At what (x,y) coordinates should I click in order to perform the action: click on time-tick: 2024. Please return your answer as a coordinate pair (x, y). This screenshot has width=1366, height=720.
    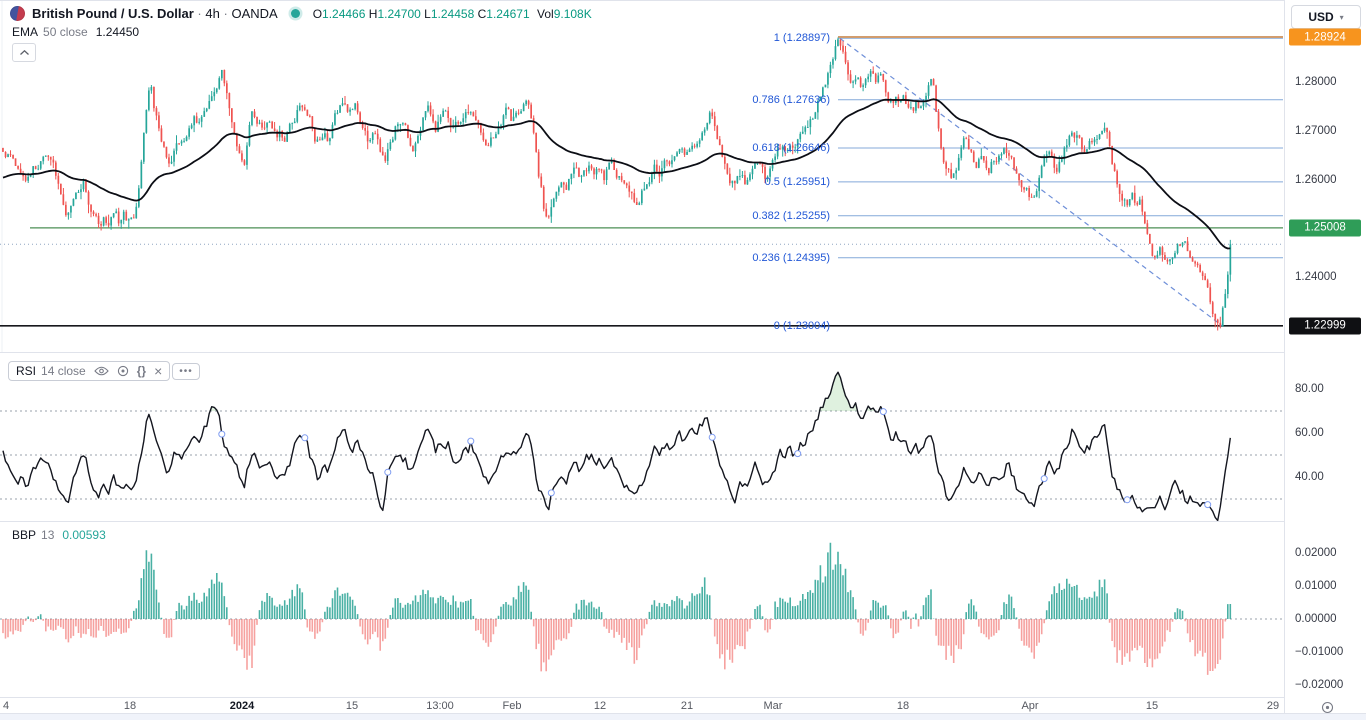
    Looking at the image, I should click on (242, 706).